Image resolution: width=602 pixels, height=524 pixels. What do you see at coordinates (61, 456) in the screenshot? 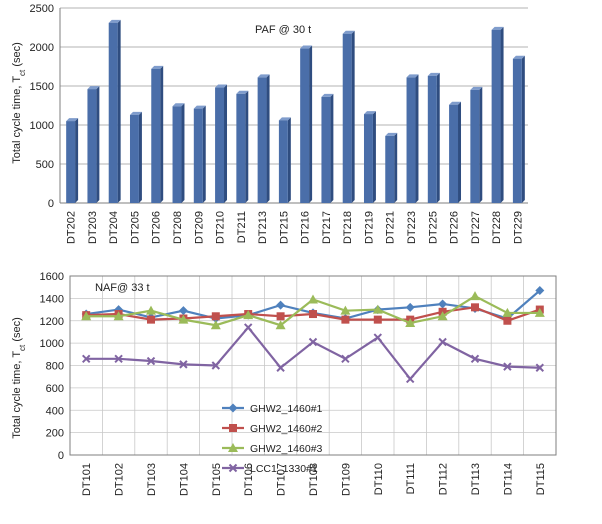
I see `line-y-tick-label: 0` at bounding box center [61, 456].